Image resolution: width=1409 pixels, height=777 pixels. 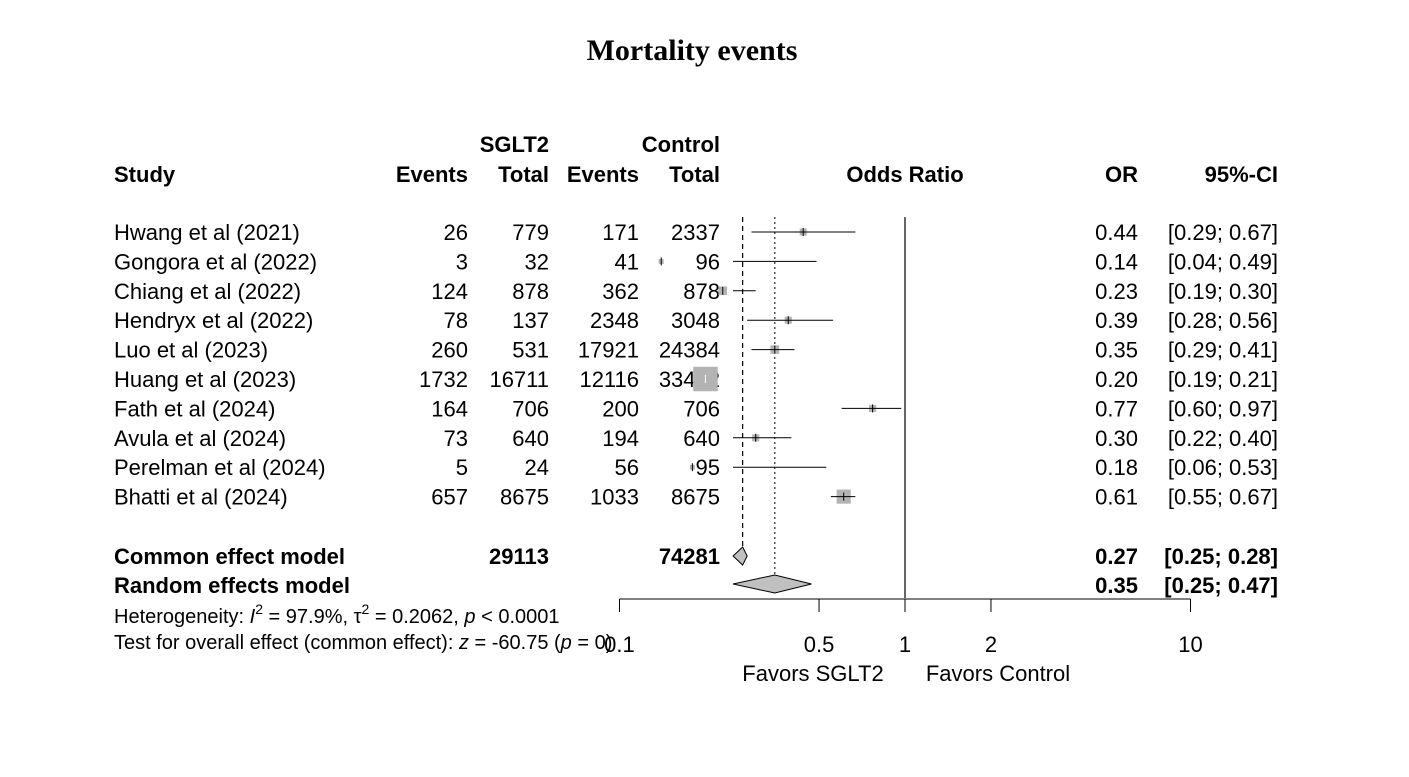 I want to click on study-or: 0.39, so click(x=1116, y=320).